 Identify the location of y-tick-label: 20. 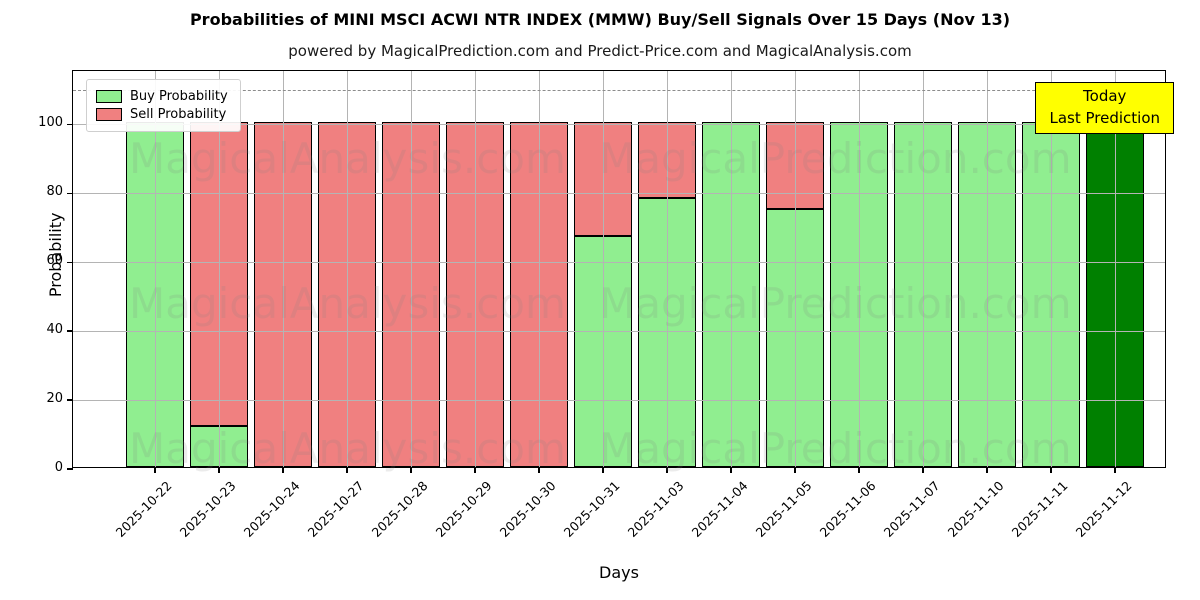
(54, 399).